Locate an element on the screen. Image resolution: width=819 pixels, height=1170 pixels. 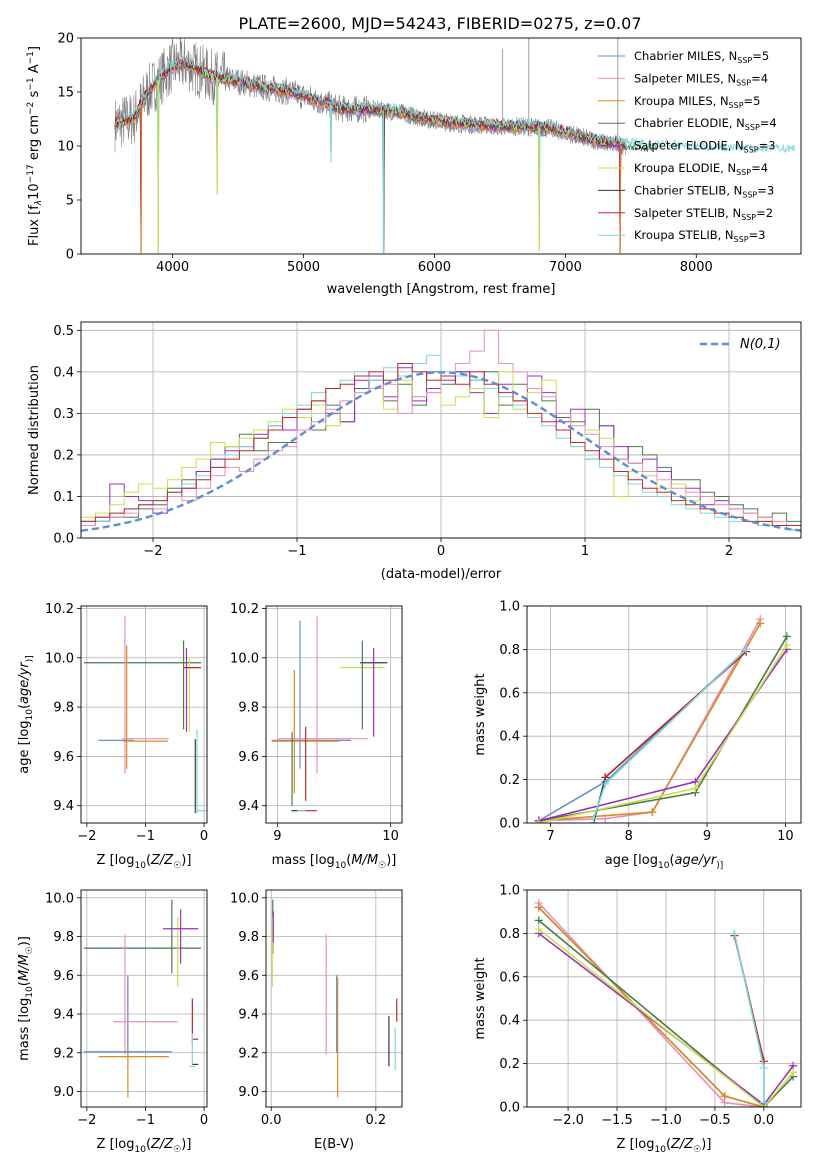
y-axis-label-part: −17 is located at coordinates (31, 173).